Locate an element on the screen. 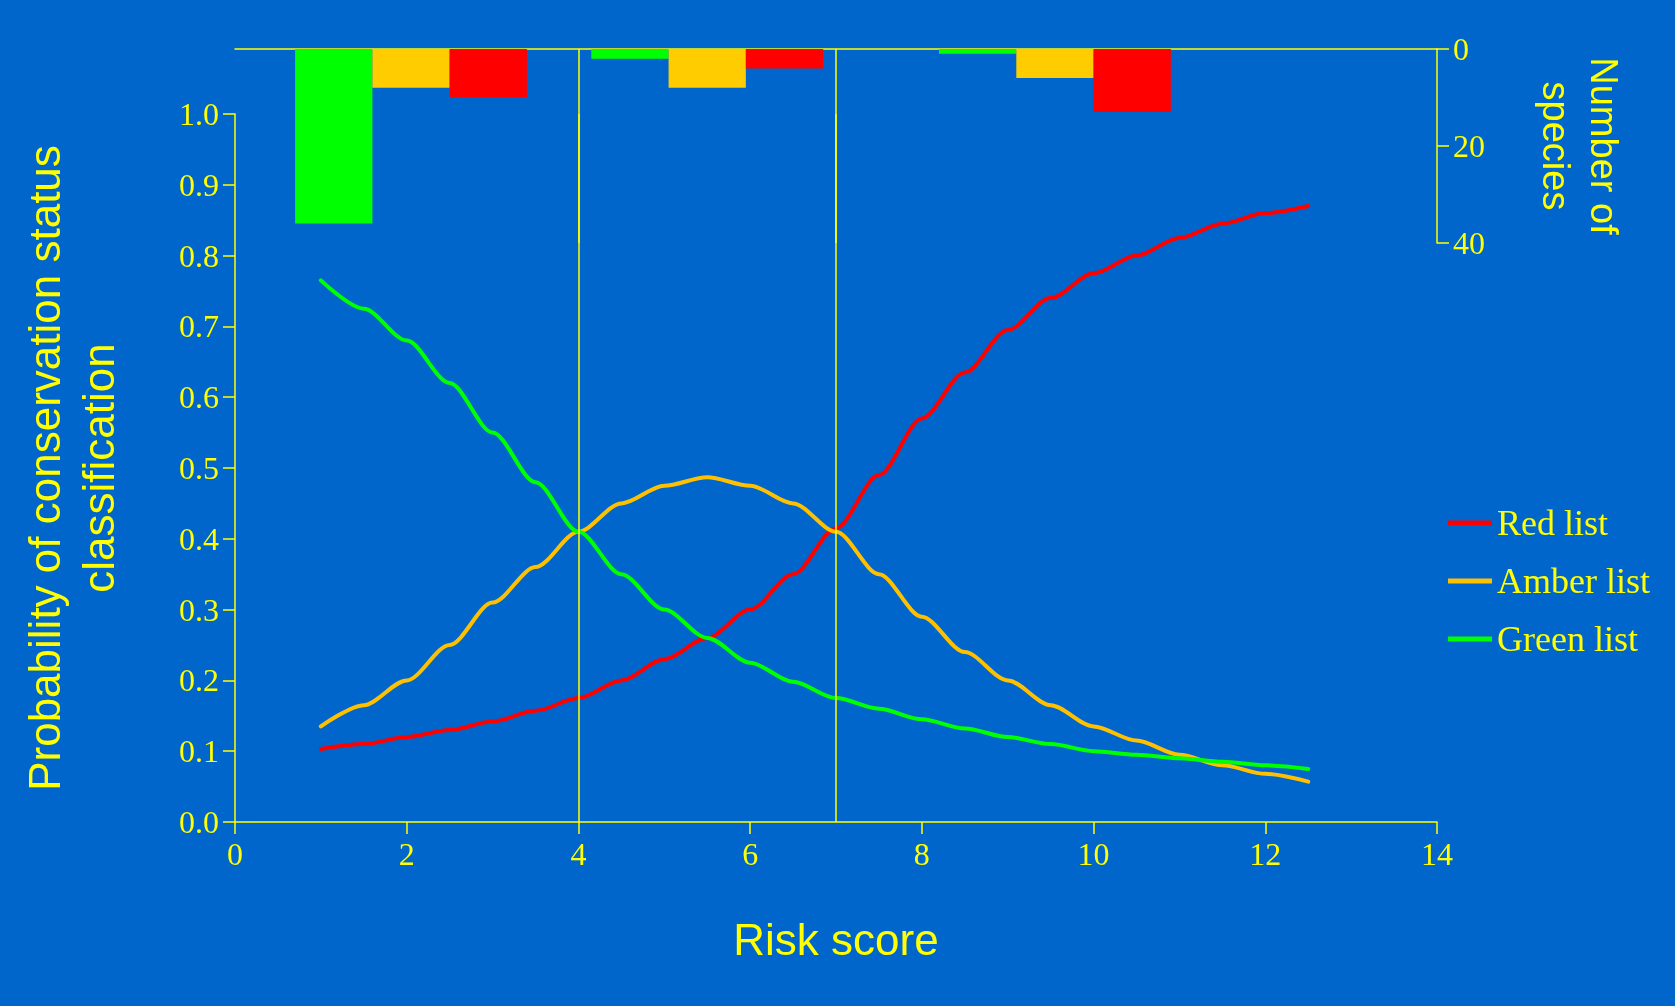 The image size is (1675, 1006). y-tick-label: 0.3 is located at coordinates (199, 609).